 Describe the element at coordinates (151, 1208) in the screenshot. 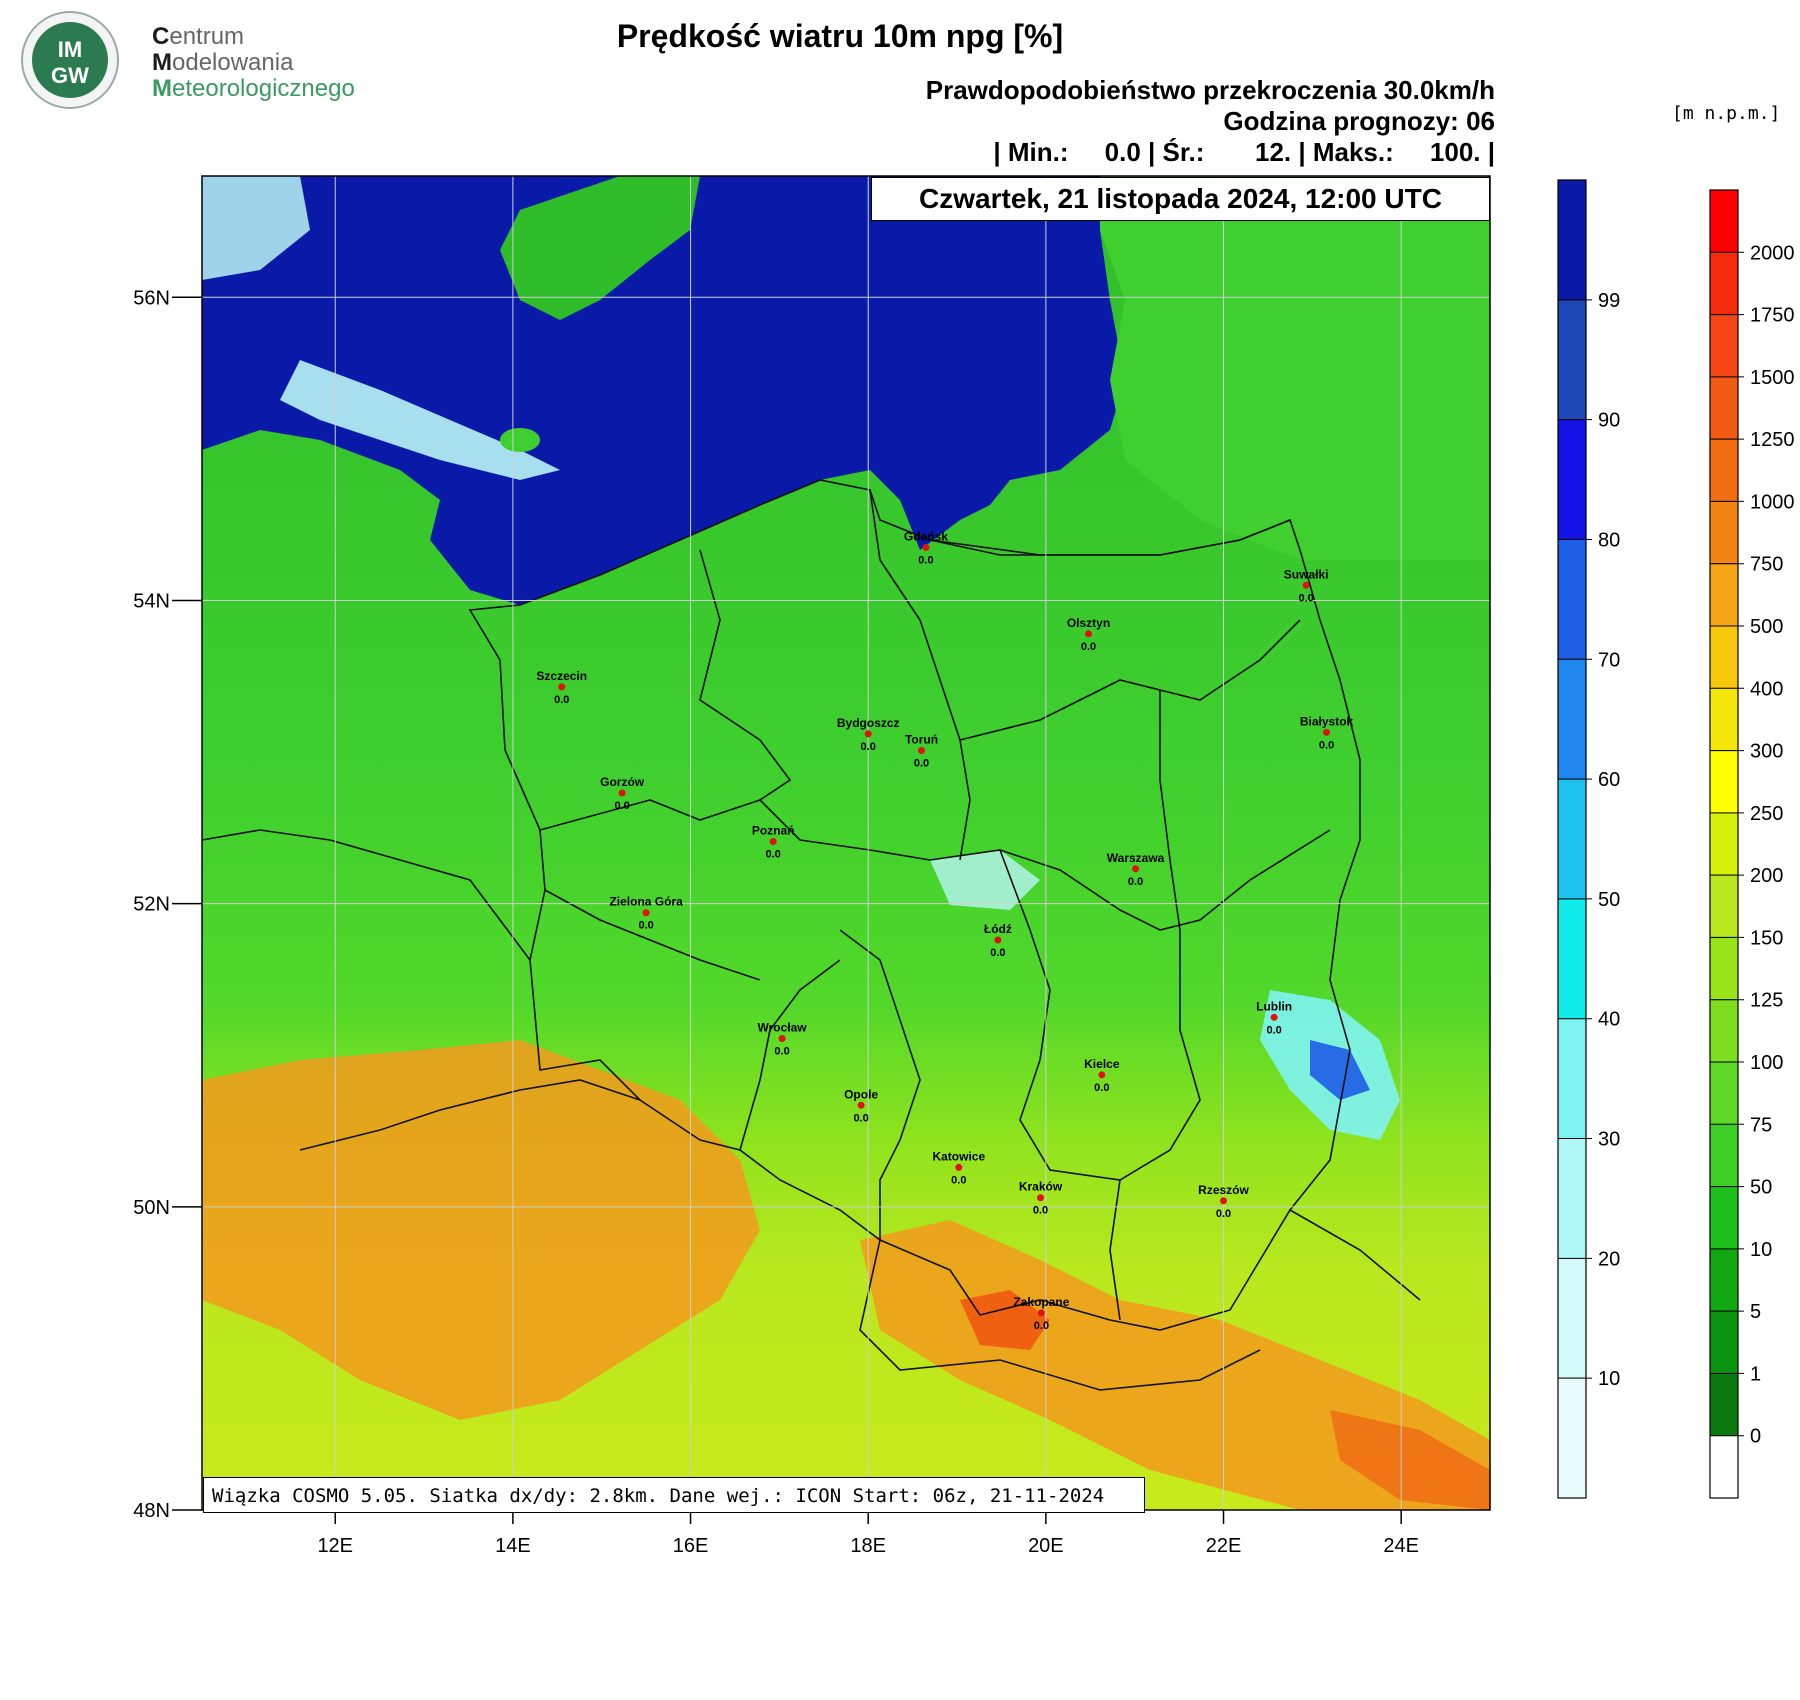

I see `lat-tick-label: 50N` at that location.